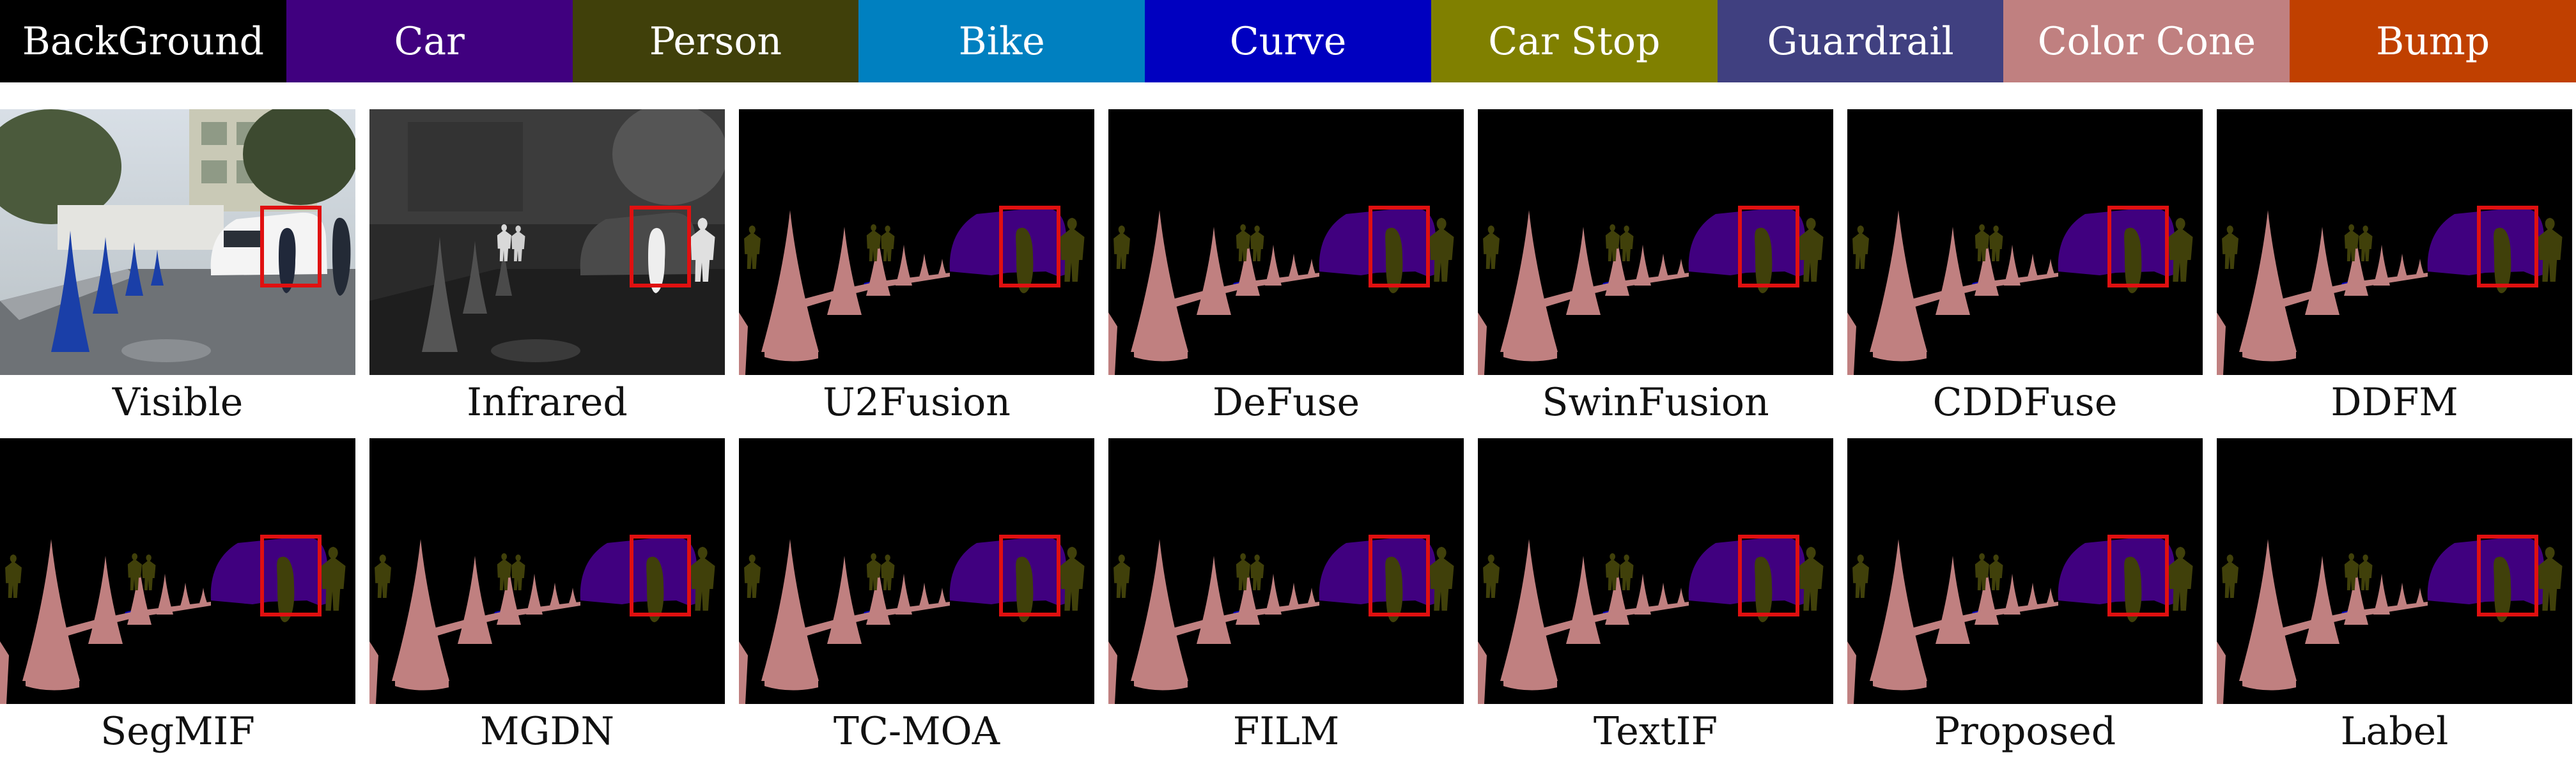  What do you see at coordinates (466, 166) in the screenshot?
I see `ir-building` at bounding box center [466, 166].